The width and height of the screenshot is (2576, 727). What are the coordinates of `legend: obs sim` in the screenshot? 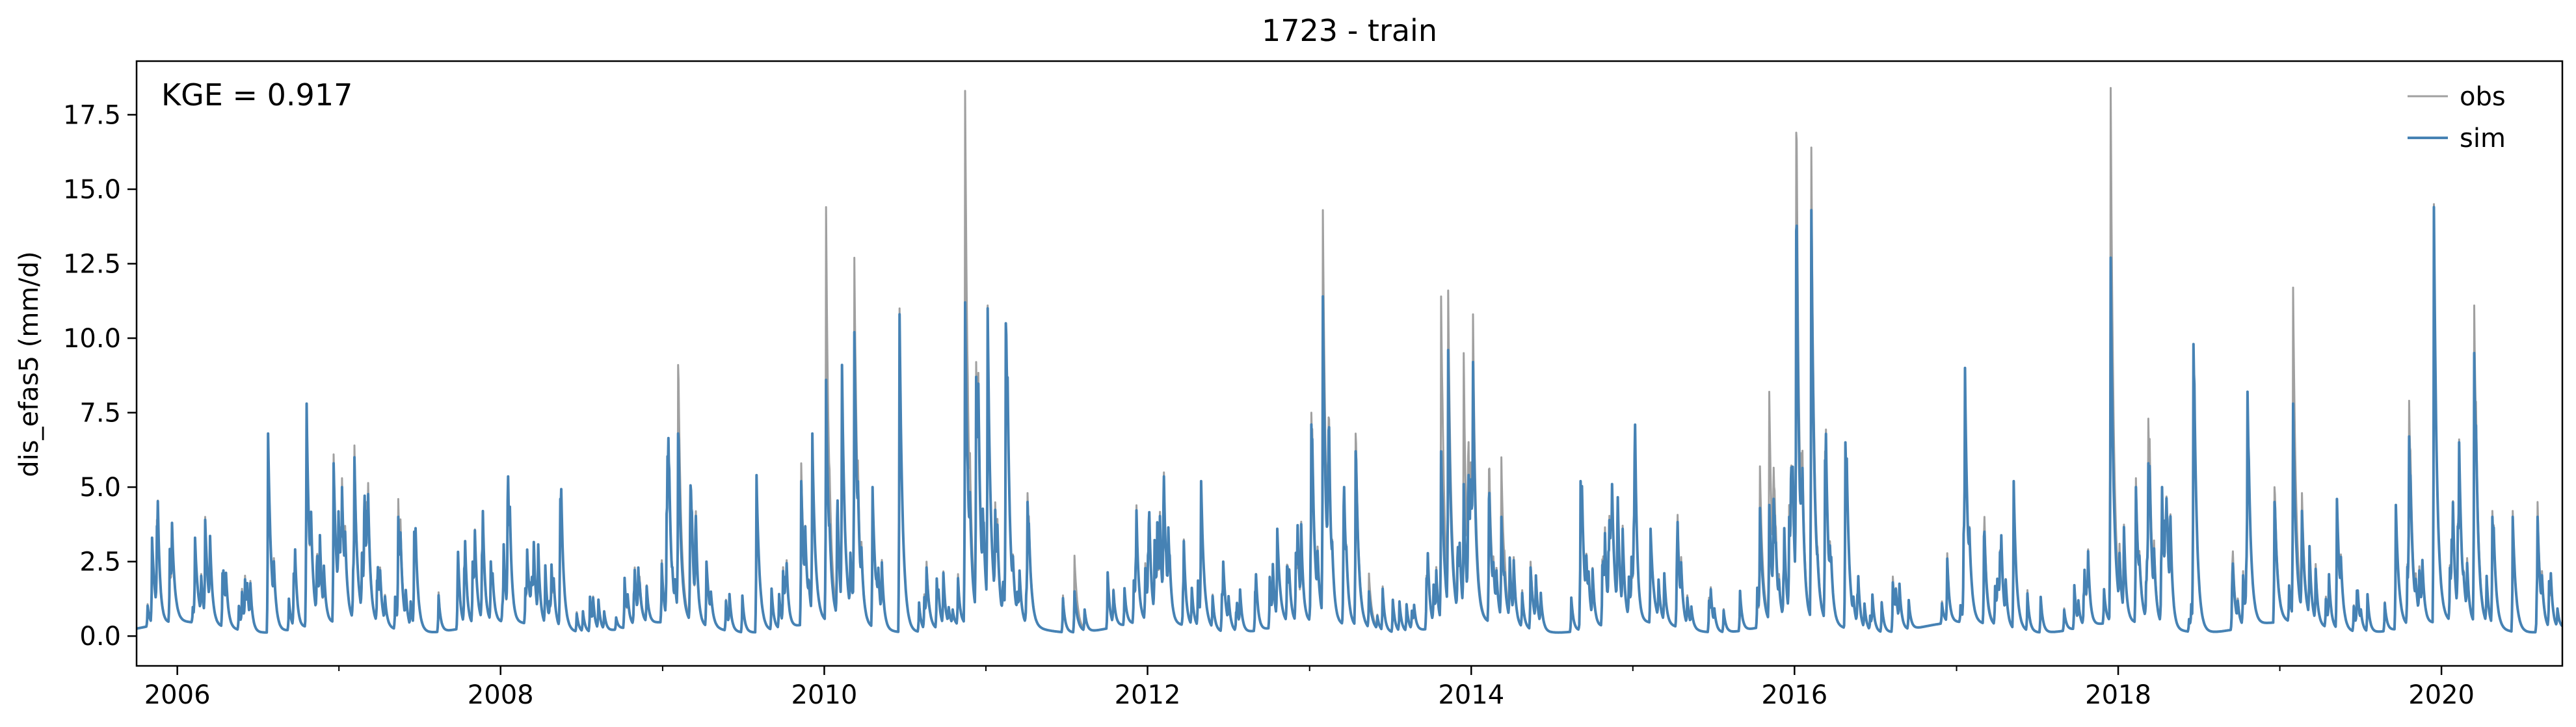 It's located at (2457, 117).